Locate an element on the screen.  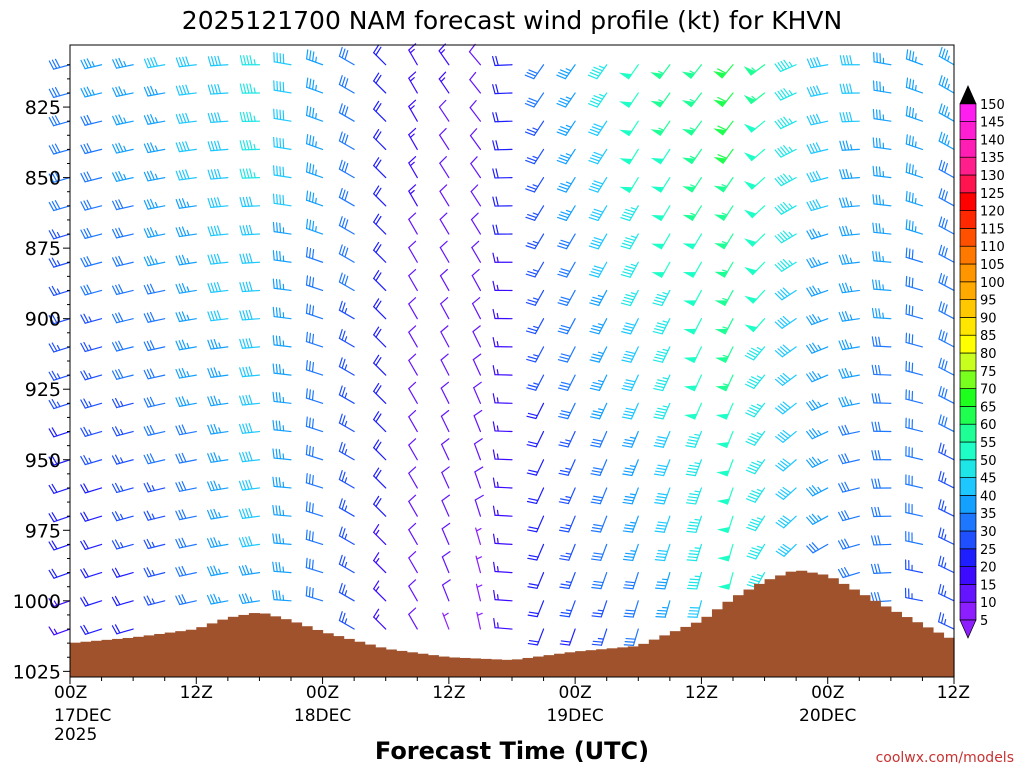
colorbar-label: 35 is located at coordinates (988, 514).